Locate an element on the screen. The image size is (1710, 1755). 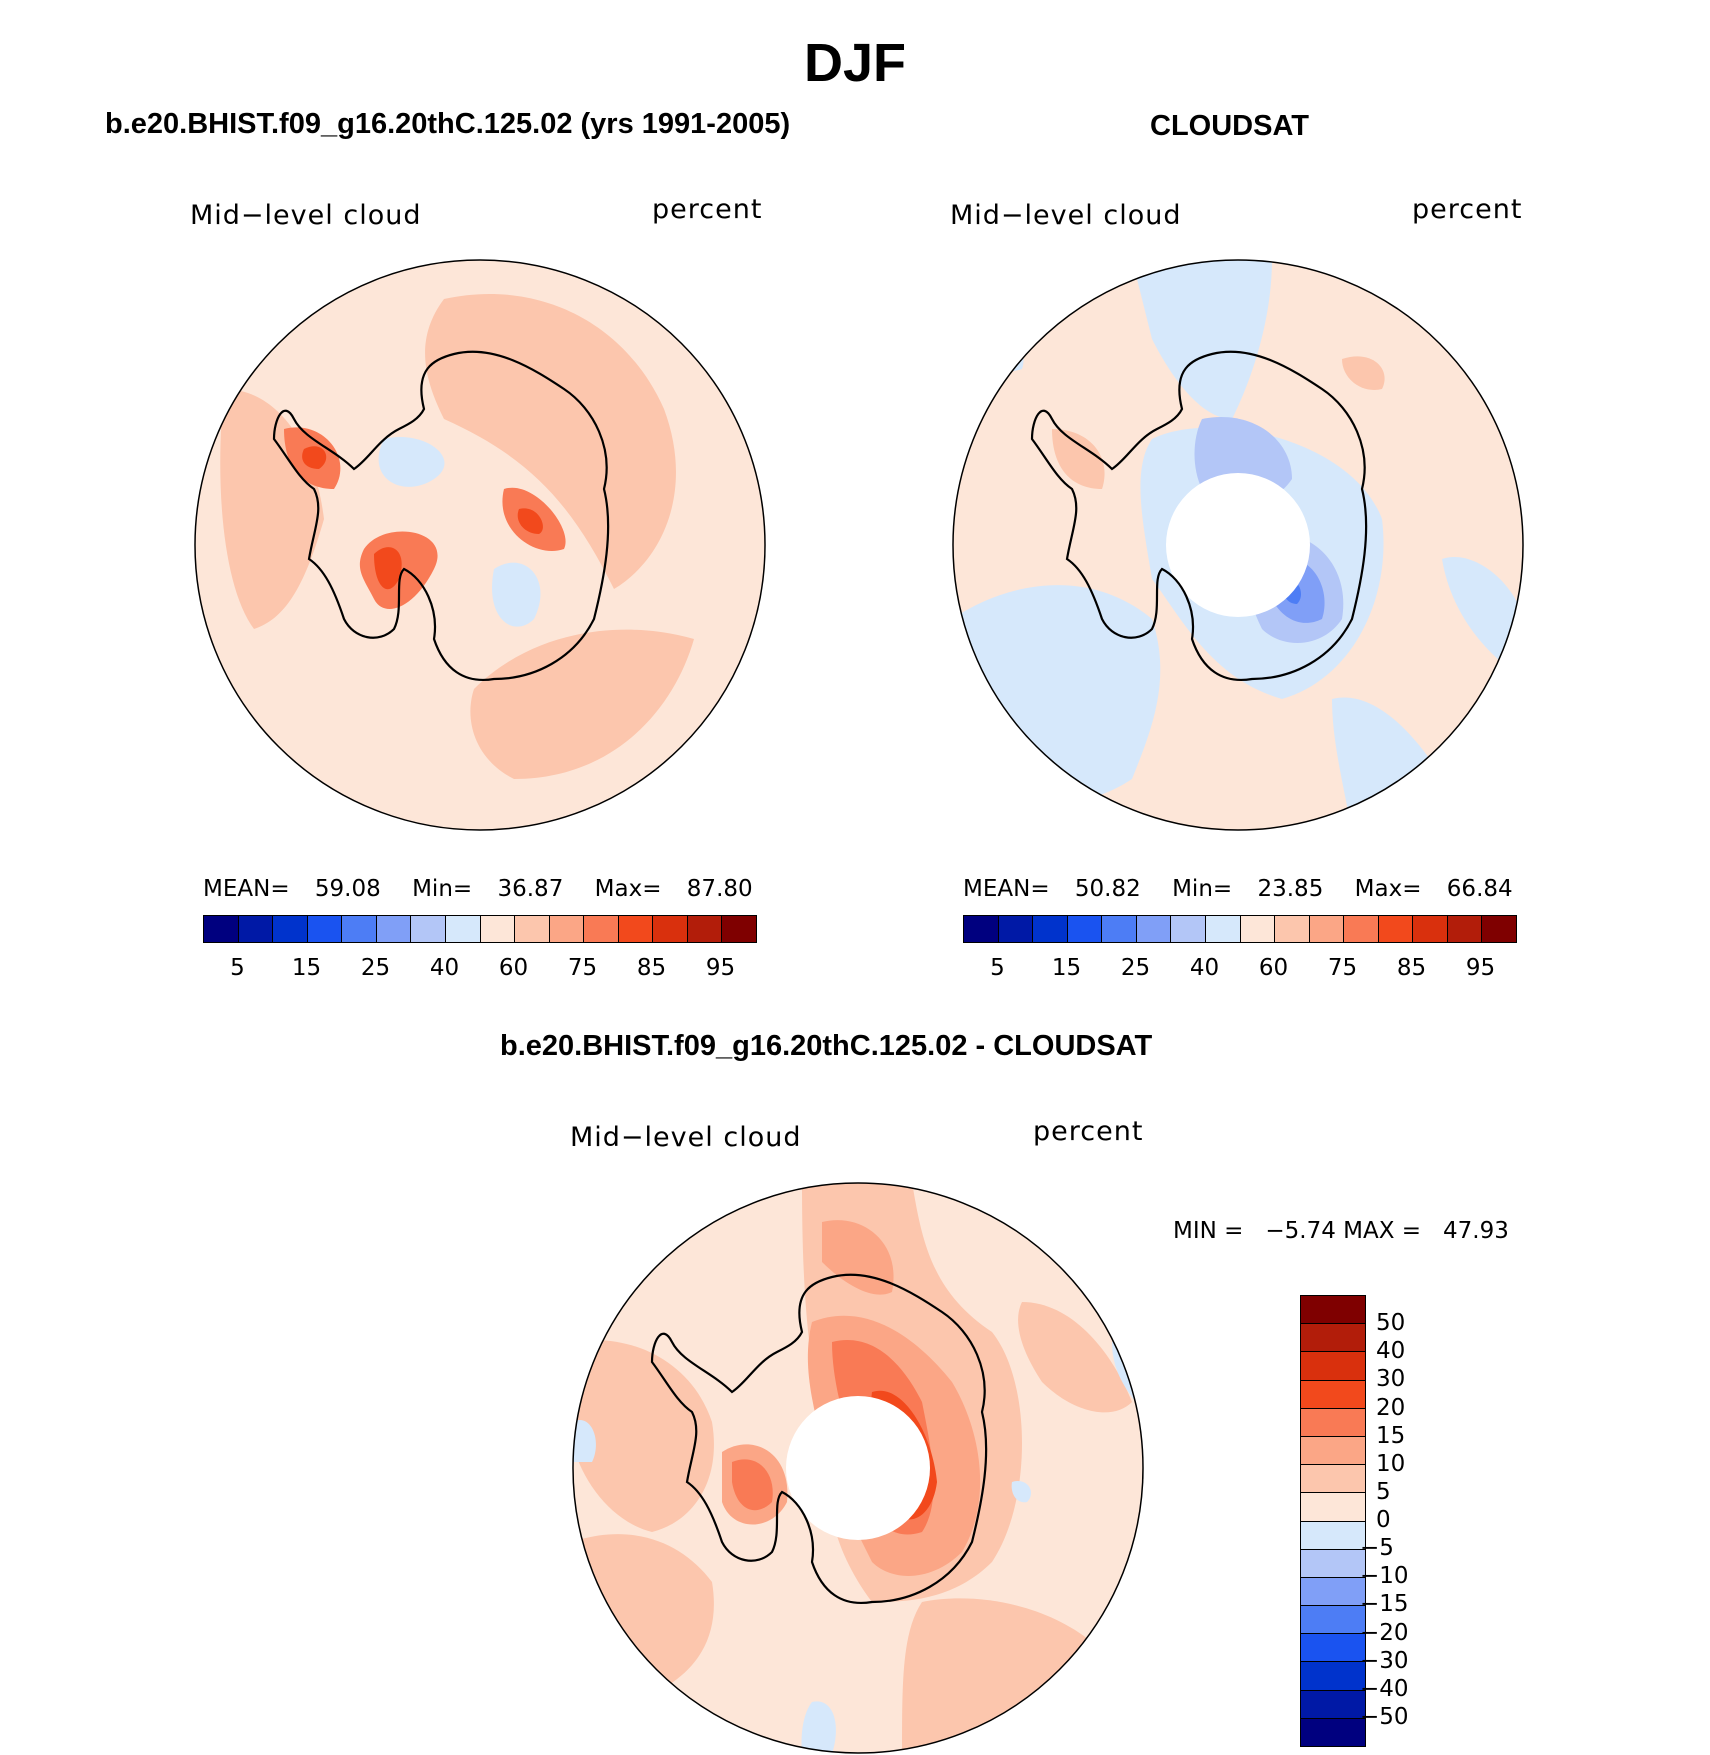
panel-diff-colorbar-tick-label: 5 is located at coordinates (1383, 1491).